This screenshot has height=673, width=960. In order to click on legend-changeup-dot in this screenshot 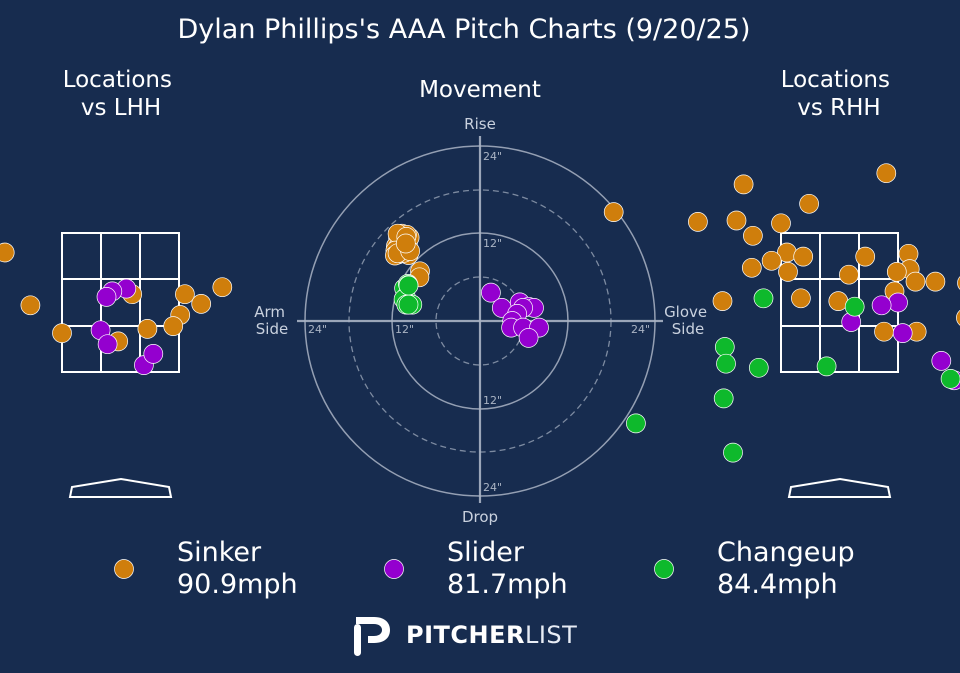, I will do `click(664, 569)`.